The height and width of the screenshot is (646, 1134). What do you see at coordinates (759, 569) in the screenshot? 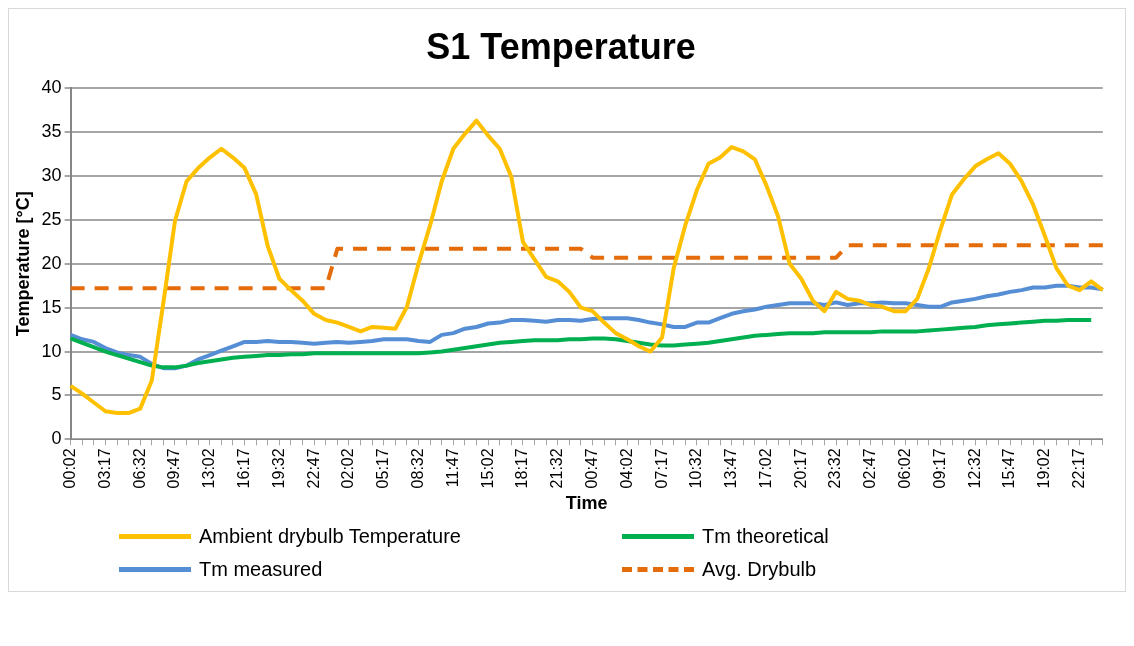
I see `legend-label: Avg. Drybulb` at bounding box center [759, 569].